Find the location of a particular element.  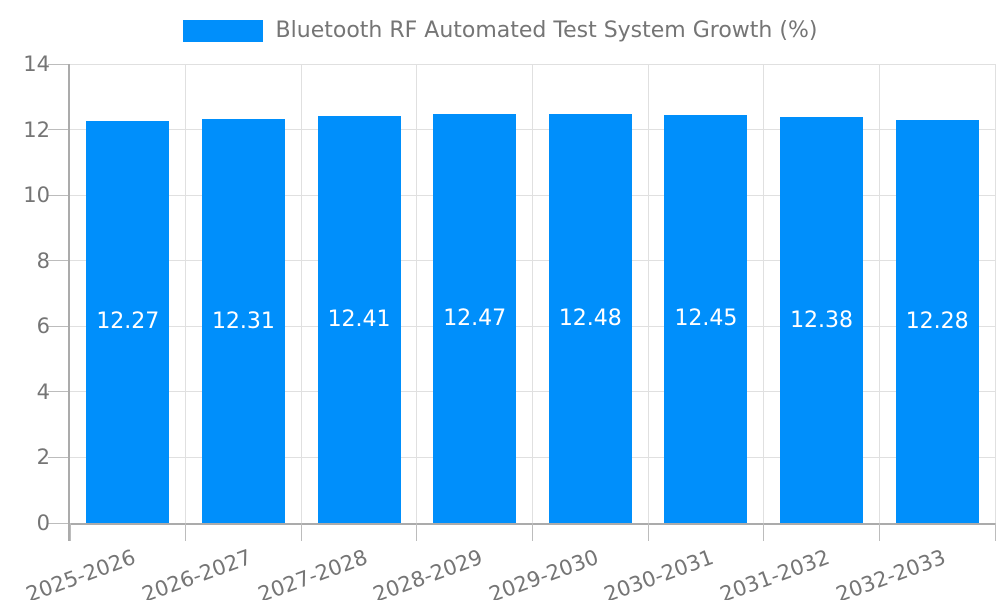

bar: 12.31 is located at coordinates (243, 321).